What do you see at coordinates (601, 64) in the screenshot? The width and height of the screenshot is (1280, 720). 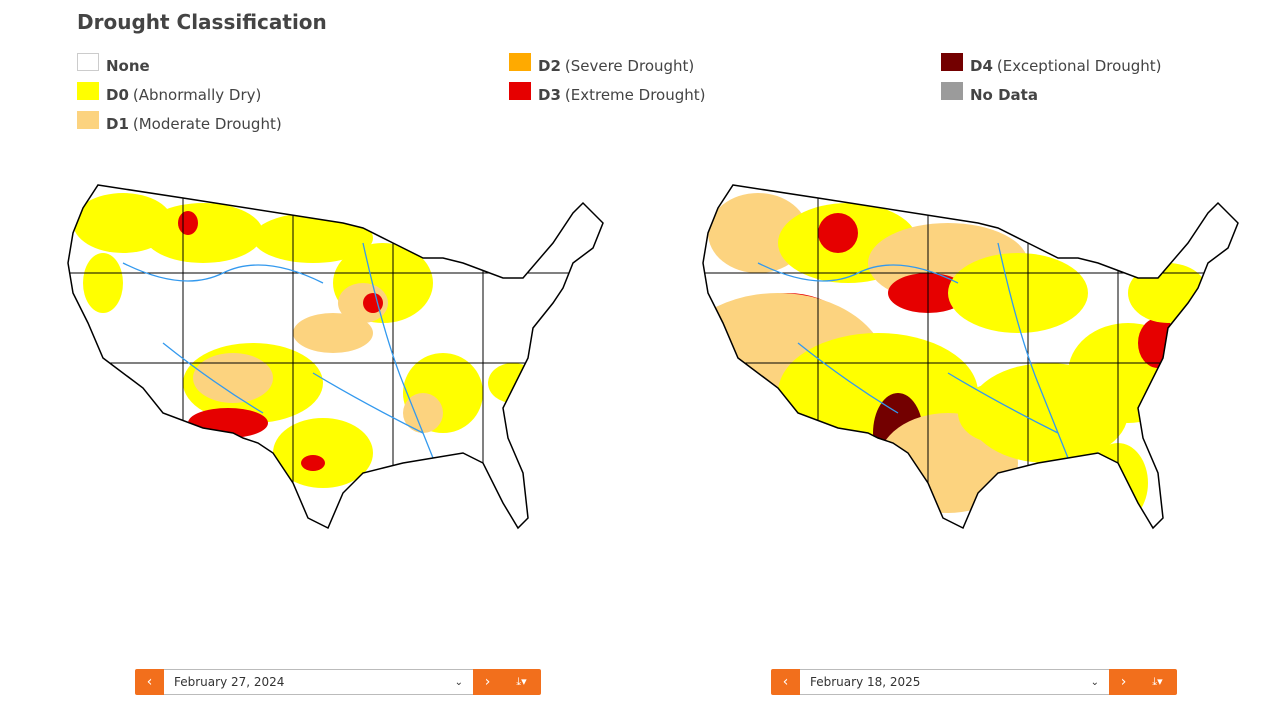 I see `legend-d2: D2 (Severe Drought)` at bounding box center [601, 64].